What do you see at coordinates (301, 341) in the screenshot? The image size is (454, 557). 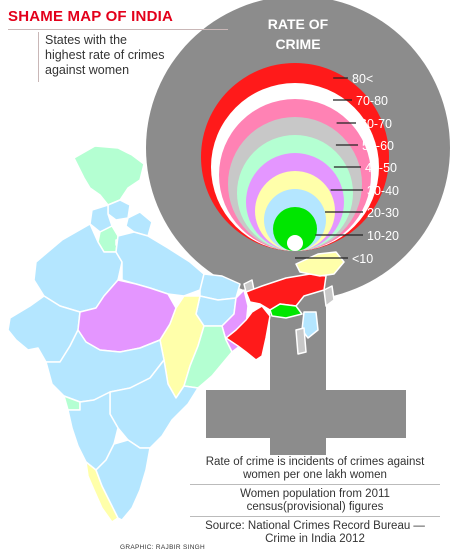 I see `state-mizoram` at bounding box center [301, 341].